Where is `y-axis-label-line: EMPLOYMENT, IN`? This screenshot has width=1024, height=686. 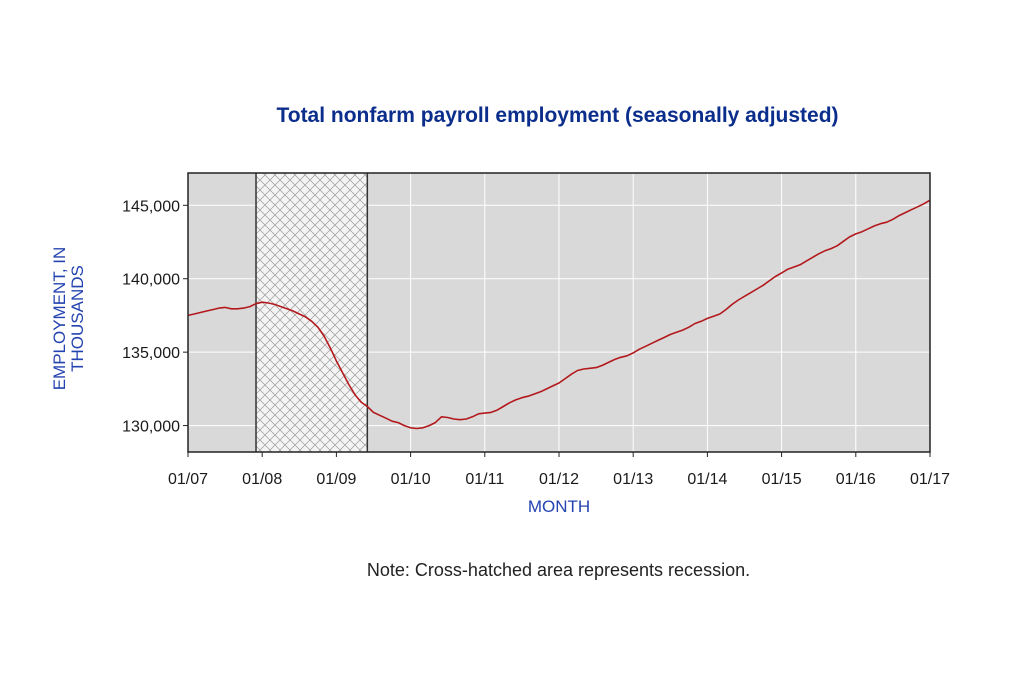 y-axis-label-line: EMPLOYMENT, IN is located at coordinates (59, 319).